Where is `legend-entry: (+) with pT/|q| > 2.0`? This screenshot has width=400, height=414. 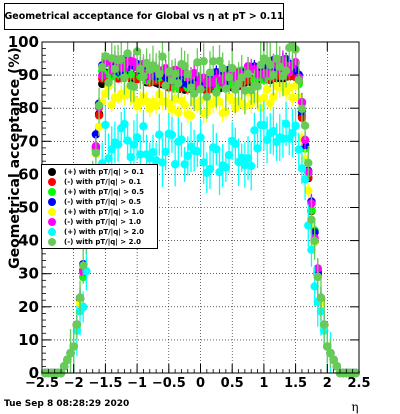 legend-entry: (+) with pT/|q| > 2.0 is located at coordinates (93, 232).